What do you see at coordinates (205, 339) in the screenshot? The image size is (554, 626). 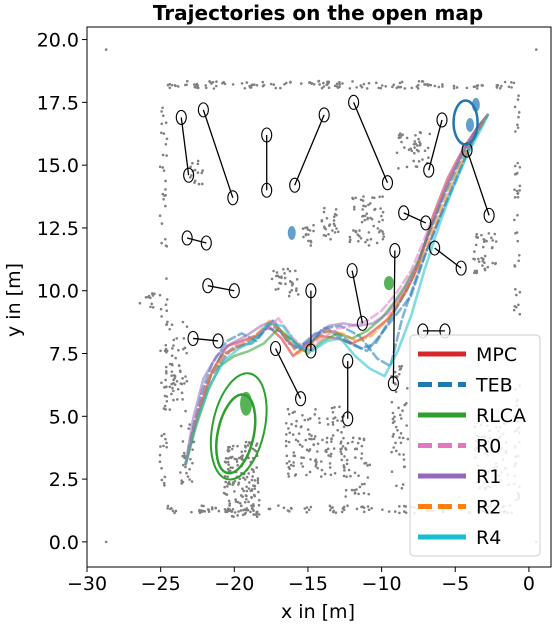 I see `obstacle-path` at bounding box center [205, 339].